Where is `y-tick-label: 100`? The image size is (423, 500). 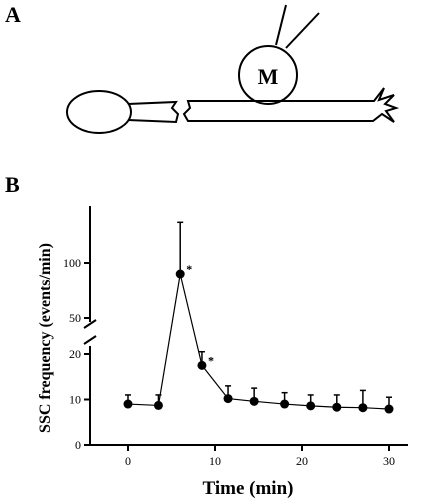
y-tick-label: 100 is located at coordinates (72, 263).